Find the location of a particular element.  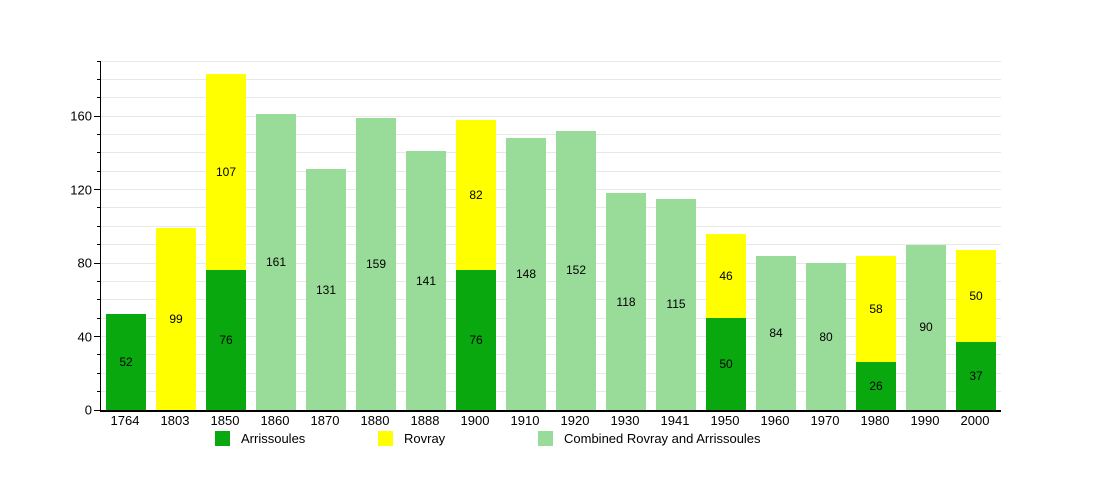

bar-segment-combined: 159 is located at coordinates (376, 263).